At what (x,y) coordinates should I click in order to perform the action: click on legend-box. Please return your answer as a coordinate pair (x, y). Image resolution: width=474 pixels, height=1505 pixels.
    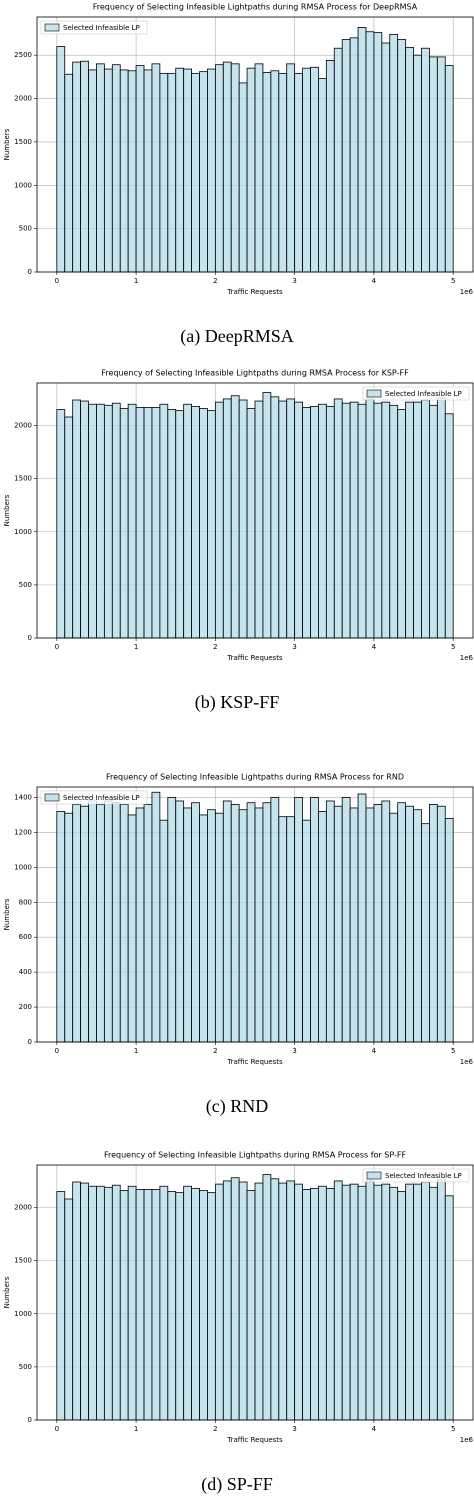
    Looking at the image, I should click on (416, 393).